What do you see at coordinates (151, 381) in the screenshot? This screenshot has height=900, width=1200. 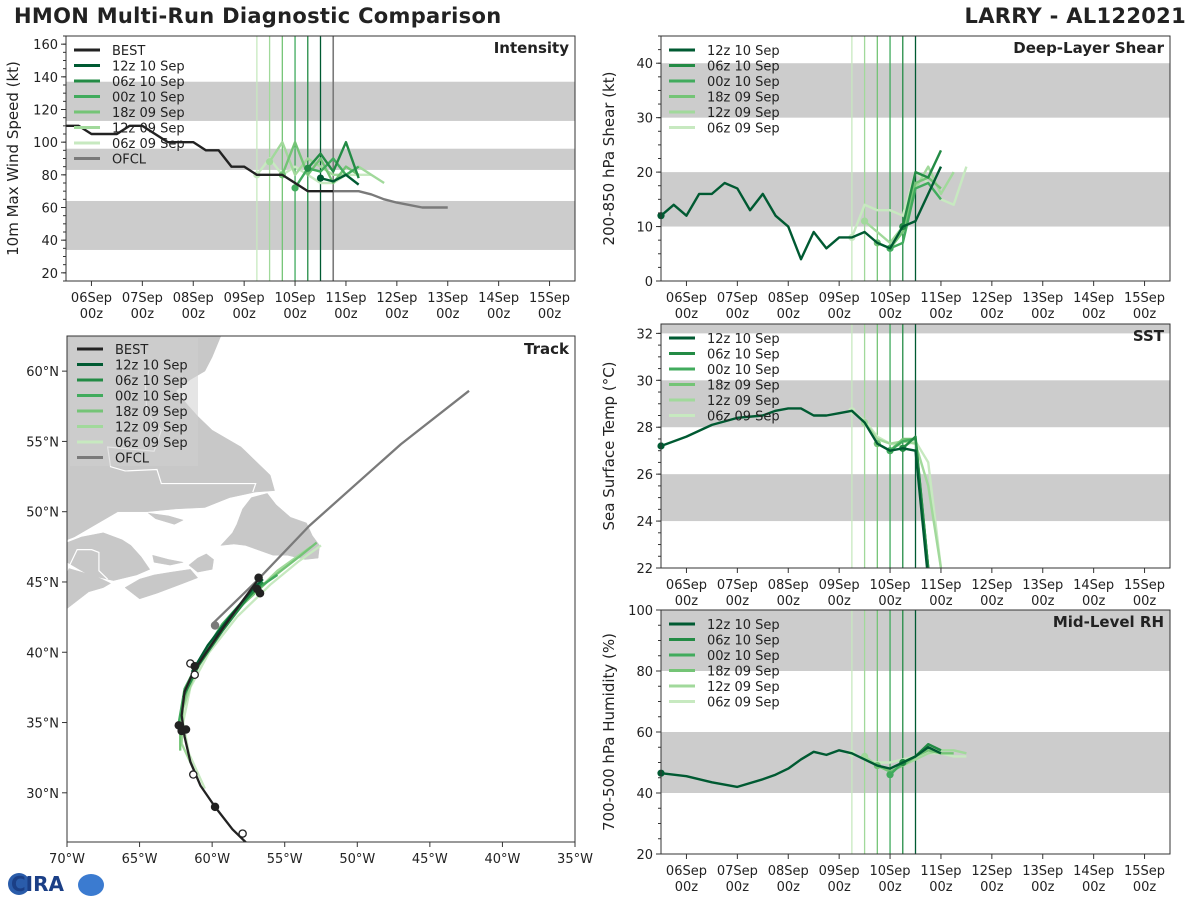 I see `track-legend-label: 06z 10 Sep` at bounding box center [151, 381].